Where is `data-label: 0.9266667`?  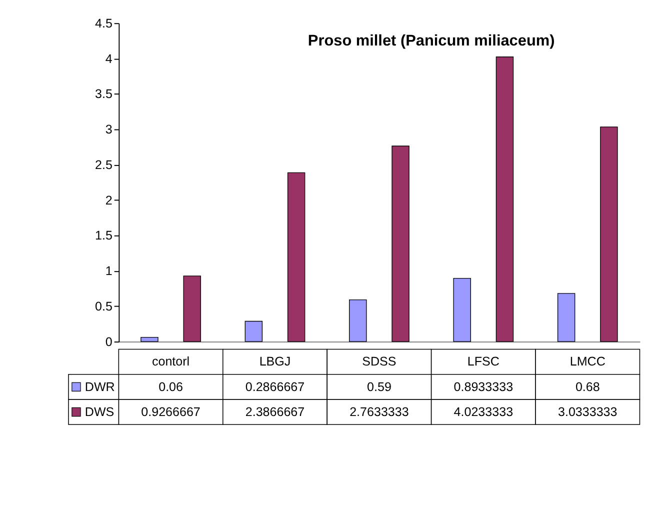 data-label: 0.9266667 is located at coordinates (170, 411).